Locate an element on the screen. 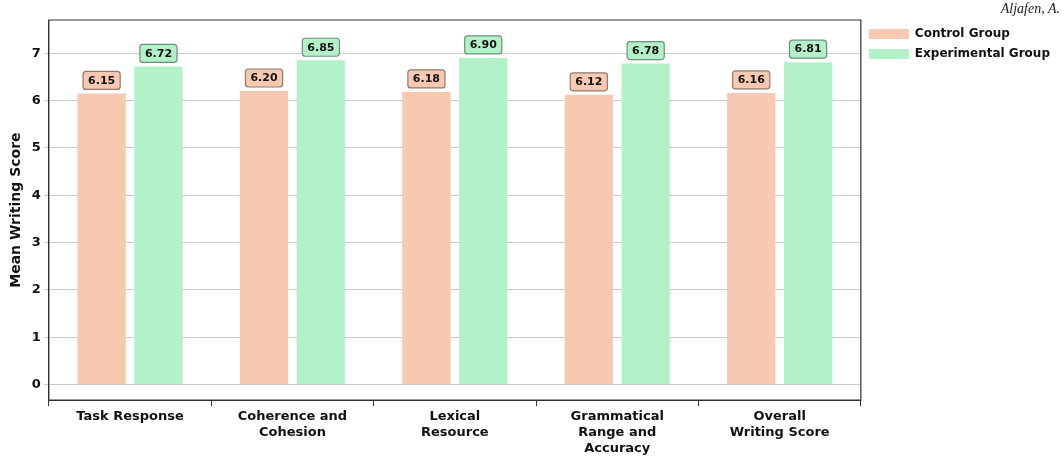 This screenshot has height=463, width=1064. y-tick-label: 5 is located at coordinates (36, 147).